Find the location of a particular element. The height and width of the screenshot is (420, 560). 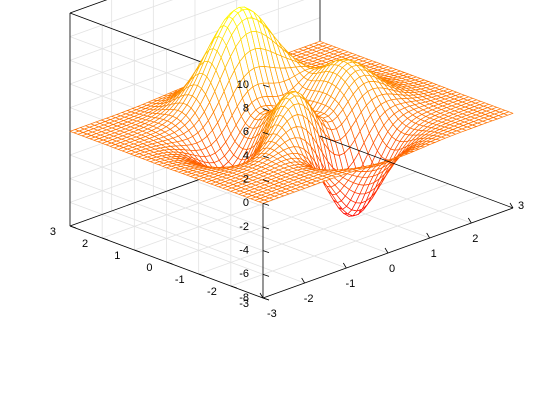

y-tick-label: 2 is located at coordinates (85, 244).